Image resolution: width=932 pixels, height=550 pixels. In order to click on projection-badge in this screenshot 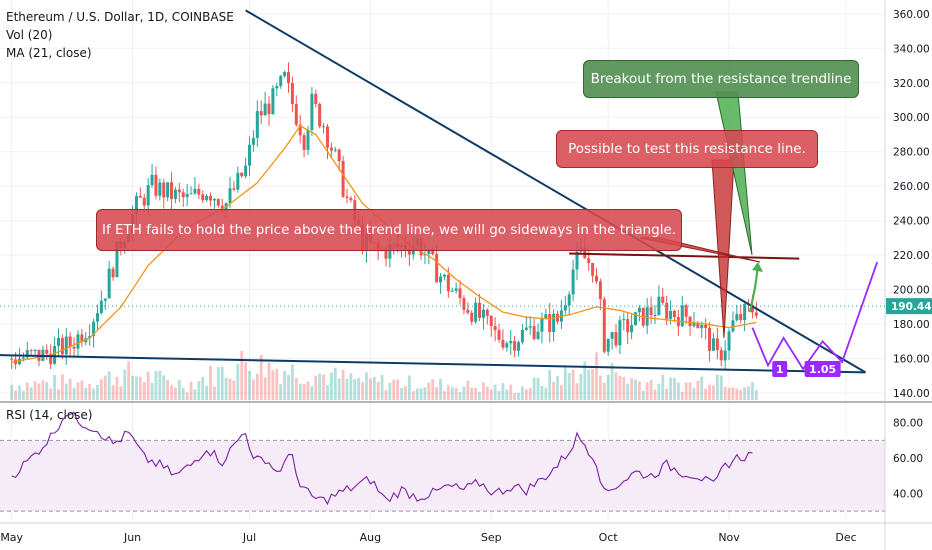, I will do `click(780, 368)`.